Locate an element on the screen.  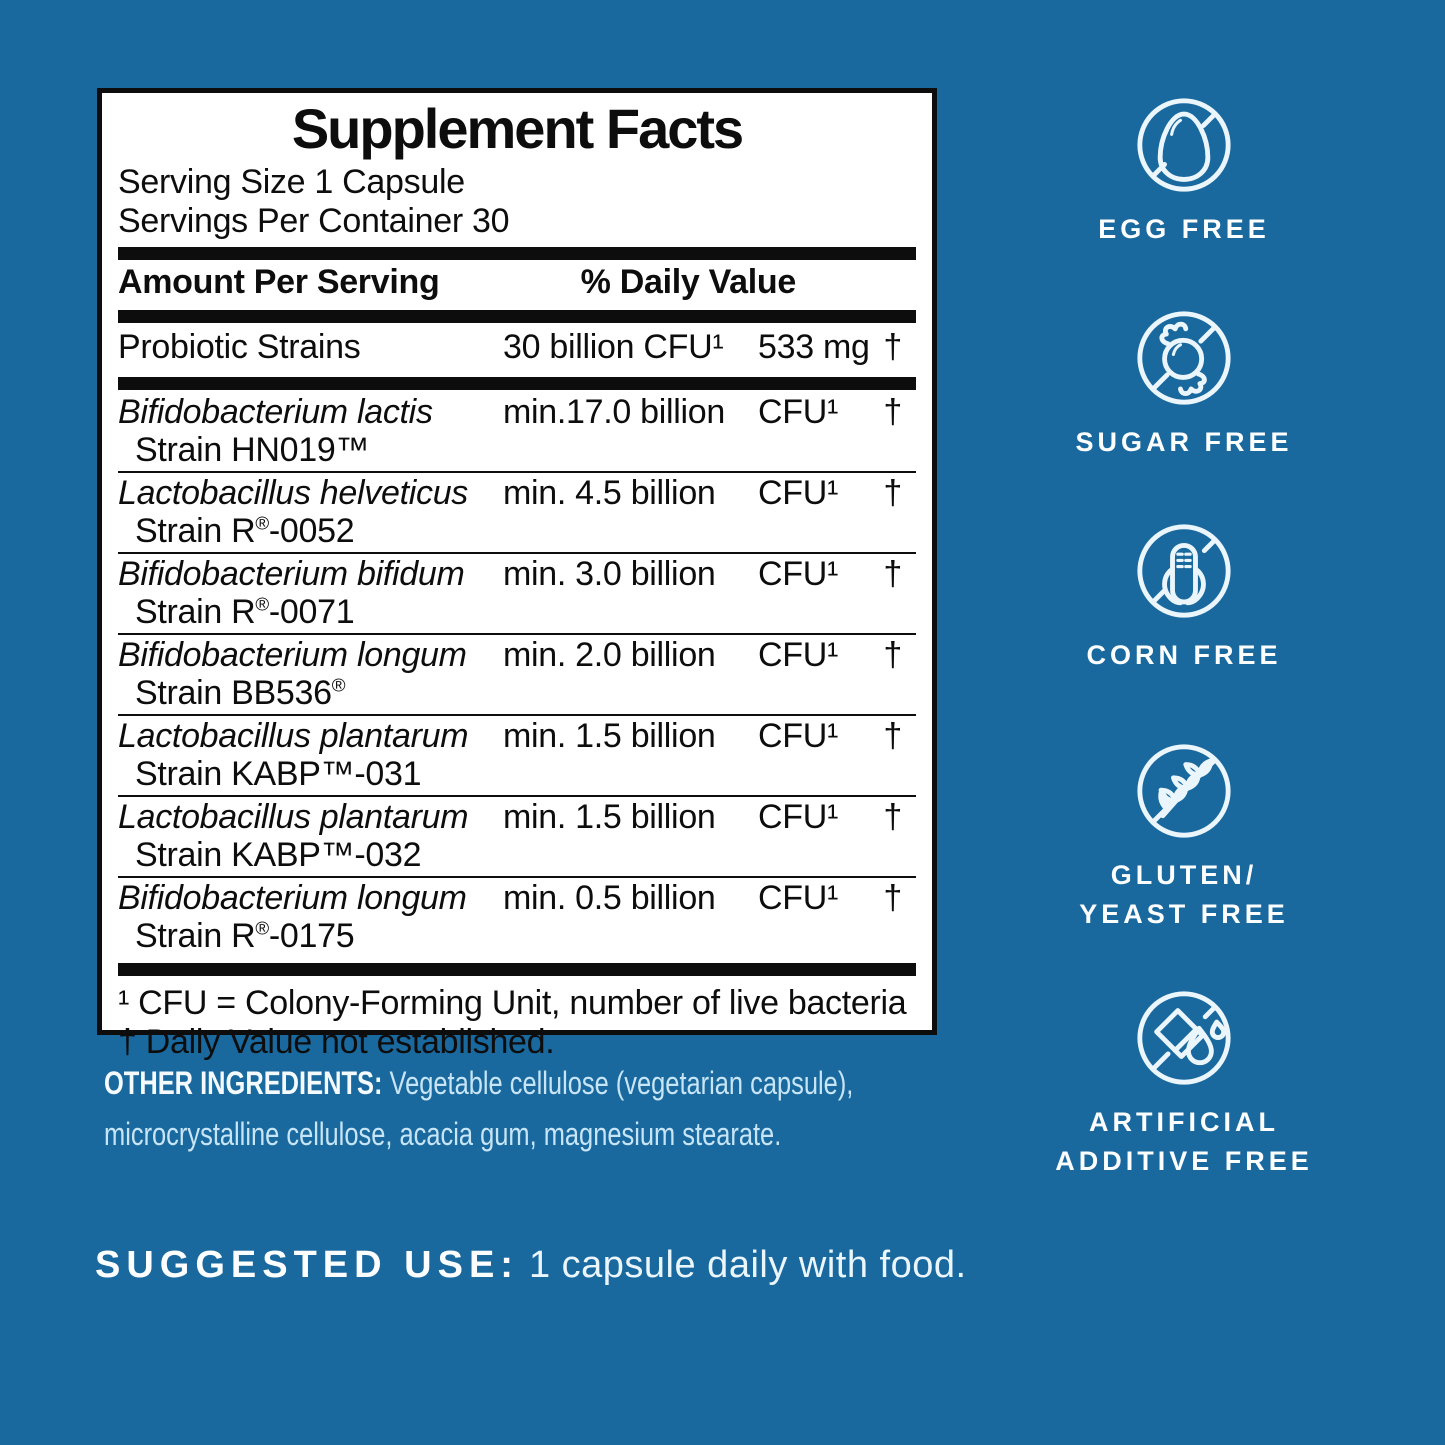
badge-egg-free: EGG FREE is located at coordinates (1184, 170).